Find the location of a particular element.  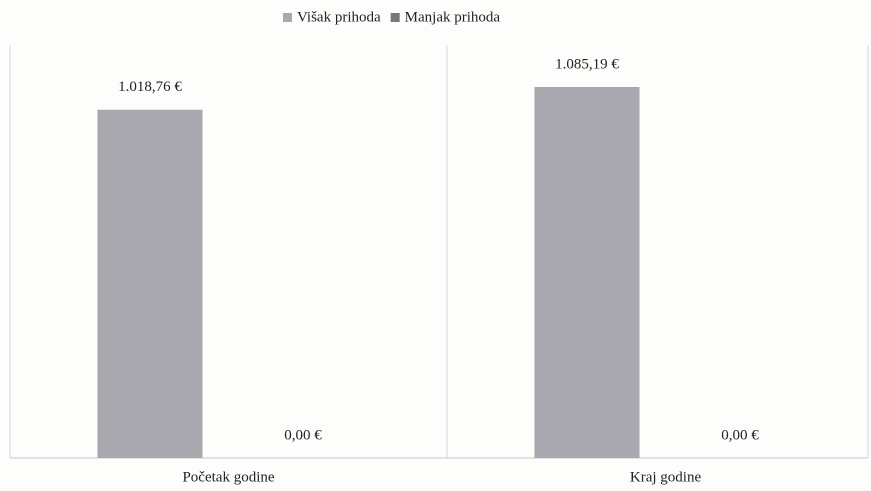

data-label: 1.018,76 € is located at coordinates (150, 87).